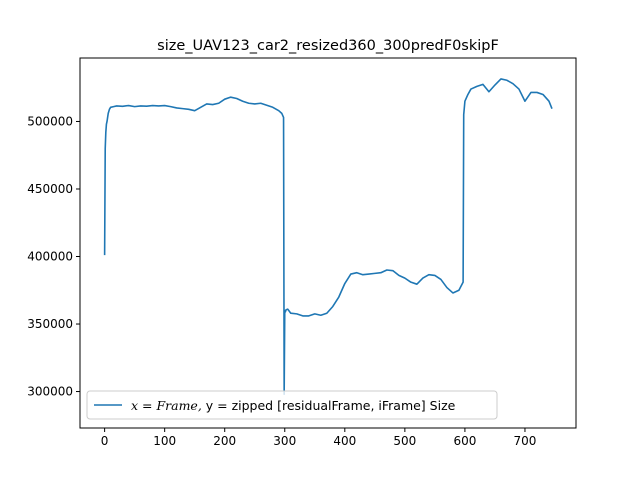 Image resolution: width=640 pixels, height=480 pixels. What do you see at coordinates (50, 189) in the screenshot?
I see `y-tick-label: 450000` at bounding box center [50, 189].